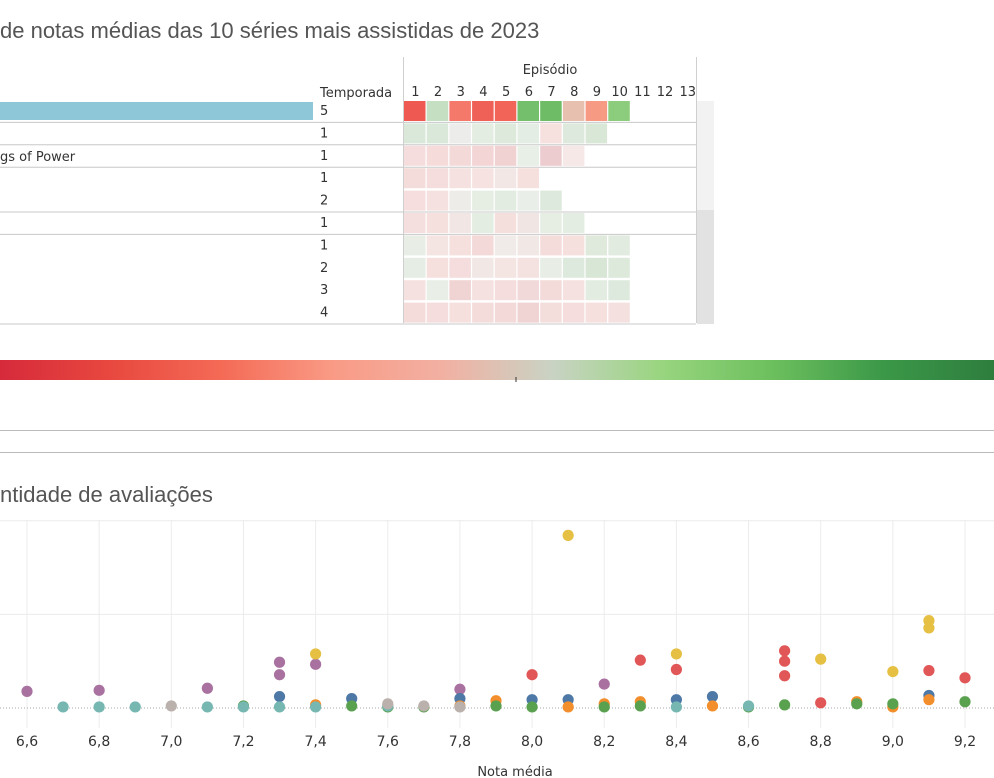 The width and height of the screenshot is (994, 778). I want to click on season-label: 3, so click(324, 290).